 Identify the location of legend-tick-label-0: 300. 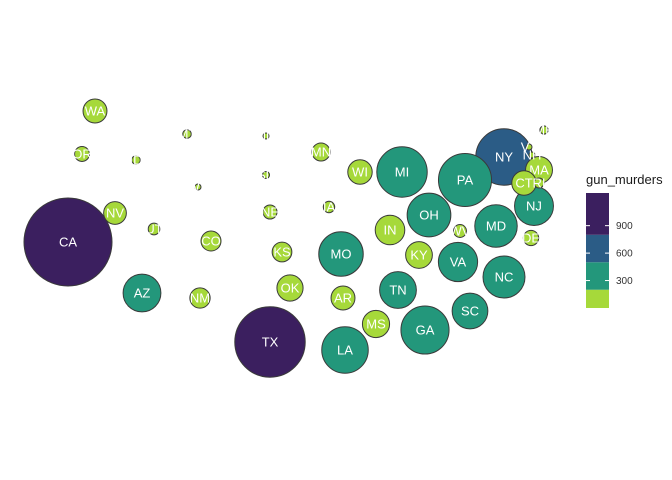
(624, 281).